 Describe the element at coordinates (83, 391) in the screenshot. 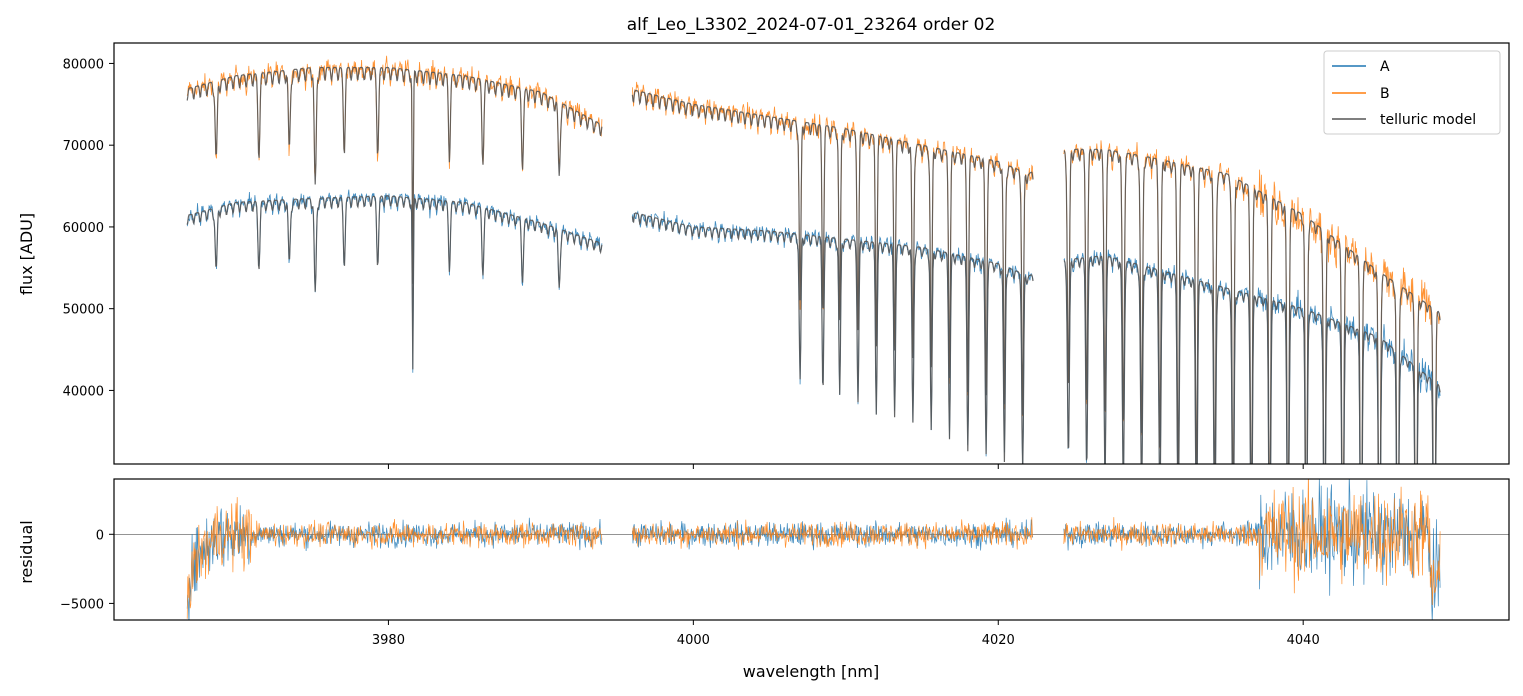

I see `flux-y-tick-label: 40000` at that location.